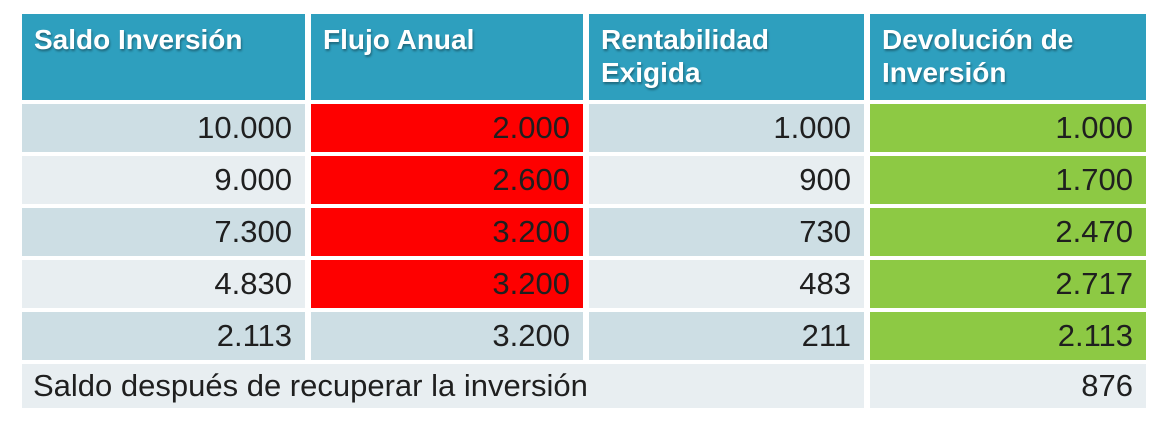  I want to click on cell-rentabilidad: 730, so click(726, 232).